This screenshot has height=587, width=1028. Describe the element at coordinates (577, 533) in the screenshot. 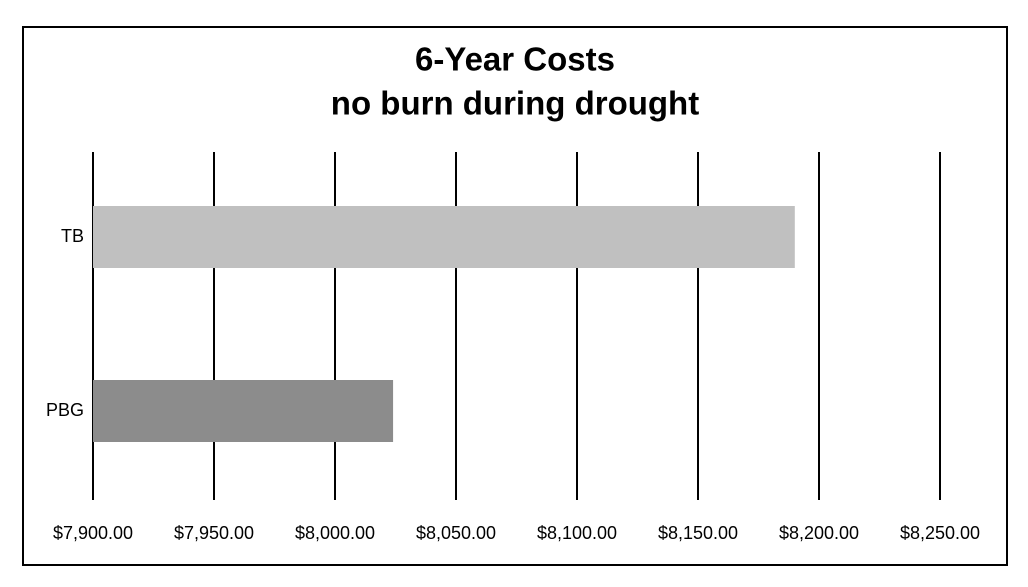

I see `x-tick-label: $8,100.00` at that location.